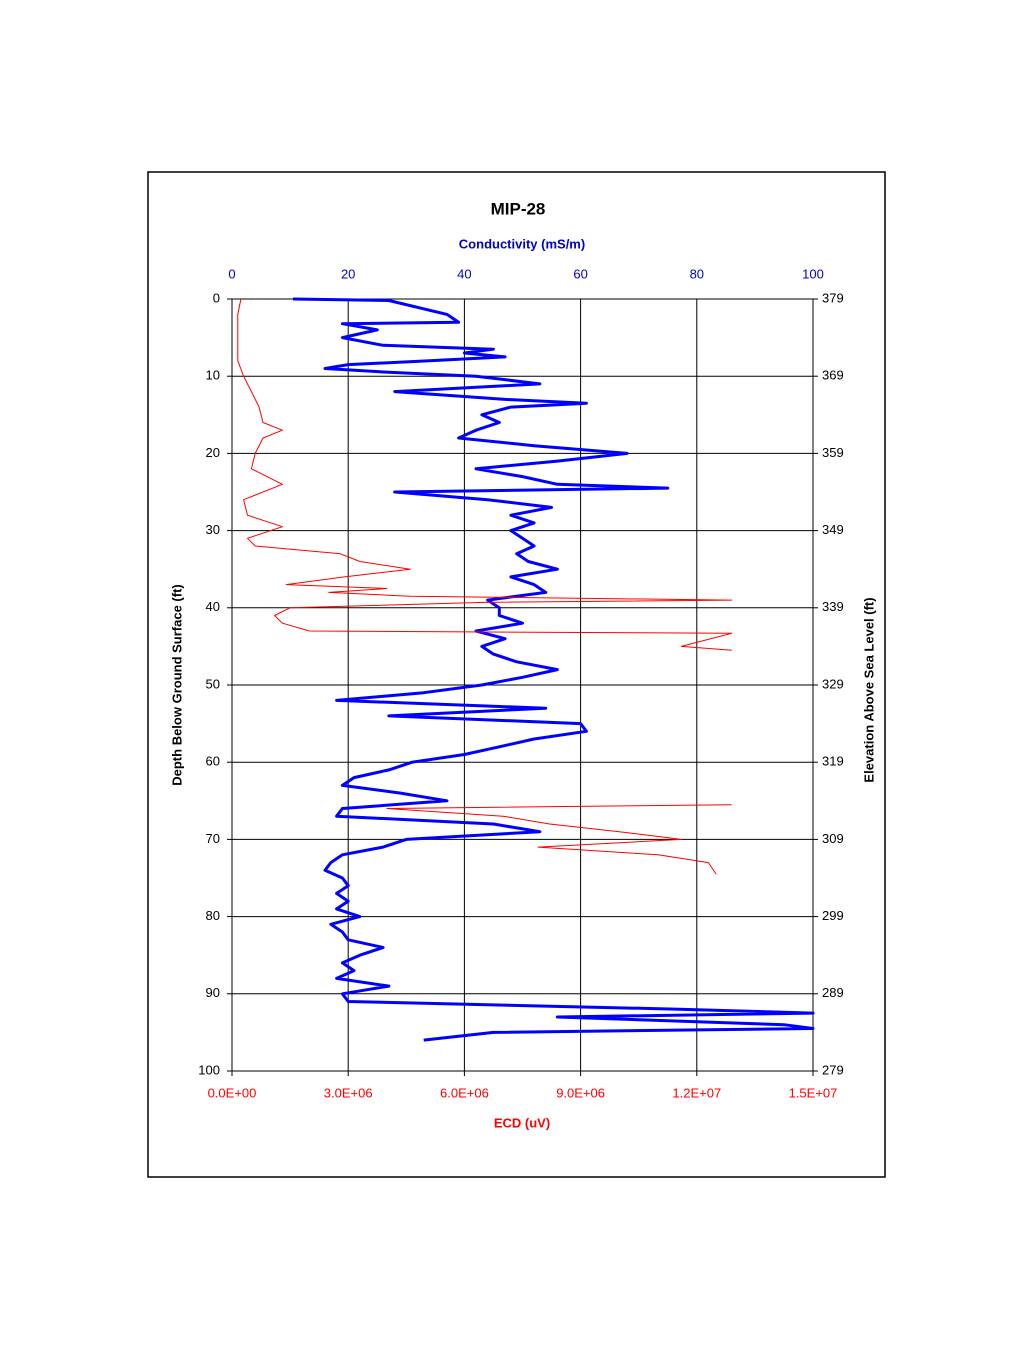 The height and width of the screenshot is (1370, 1024). I want to click on x2-tick-label: 6.0E+06, so click(464, 1092).